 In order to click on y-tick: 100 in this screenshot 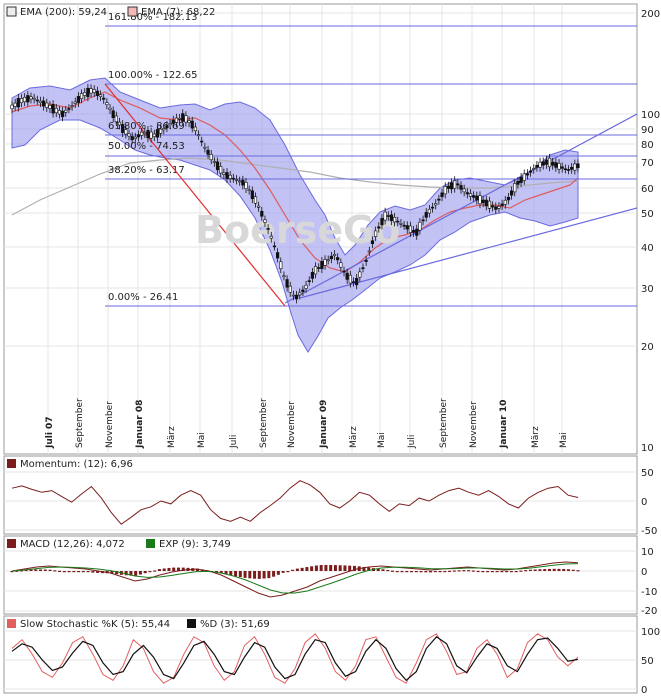, I will do `click(650, 115)`.